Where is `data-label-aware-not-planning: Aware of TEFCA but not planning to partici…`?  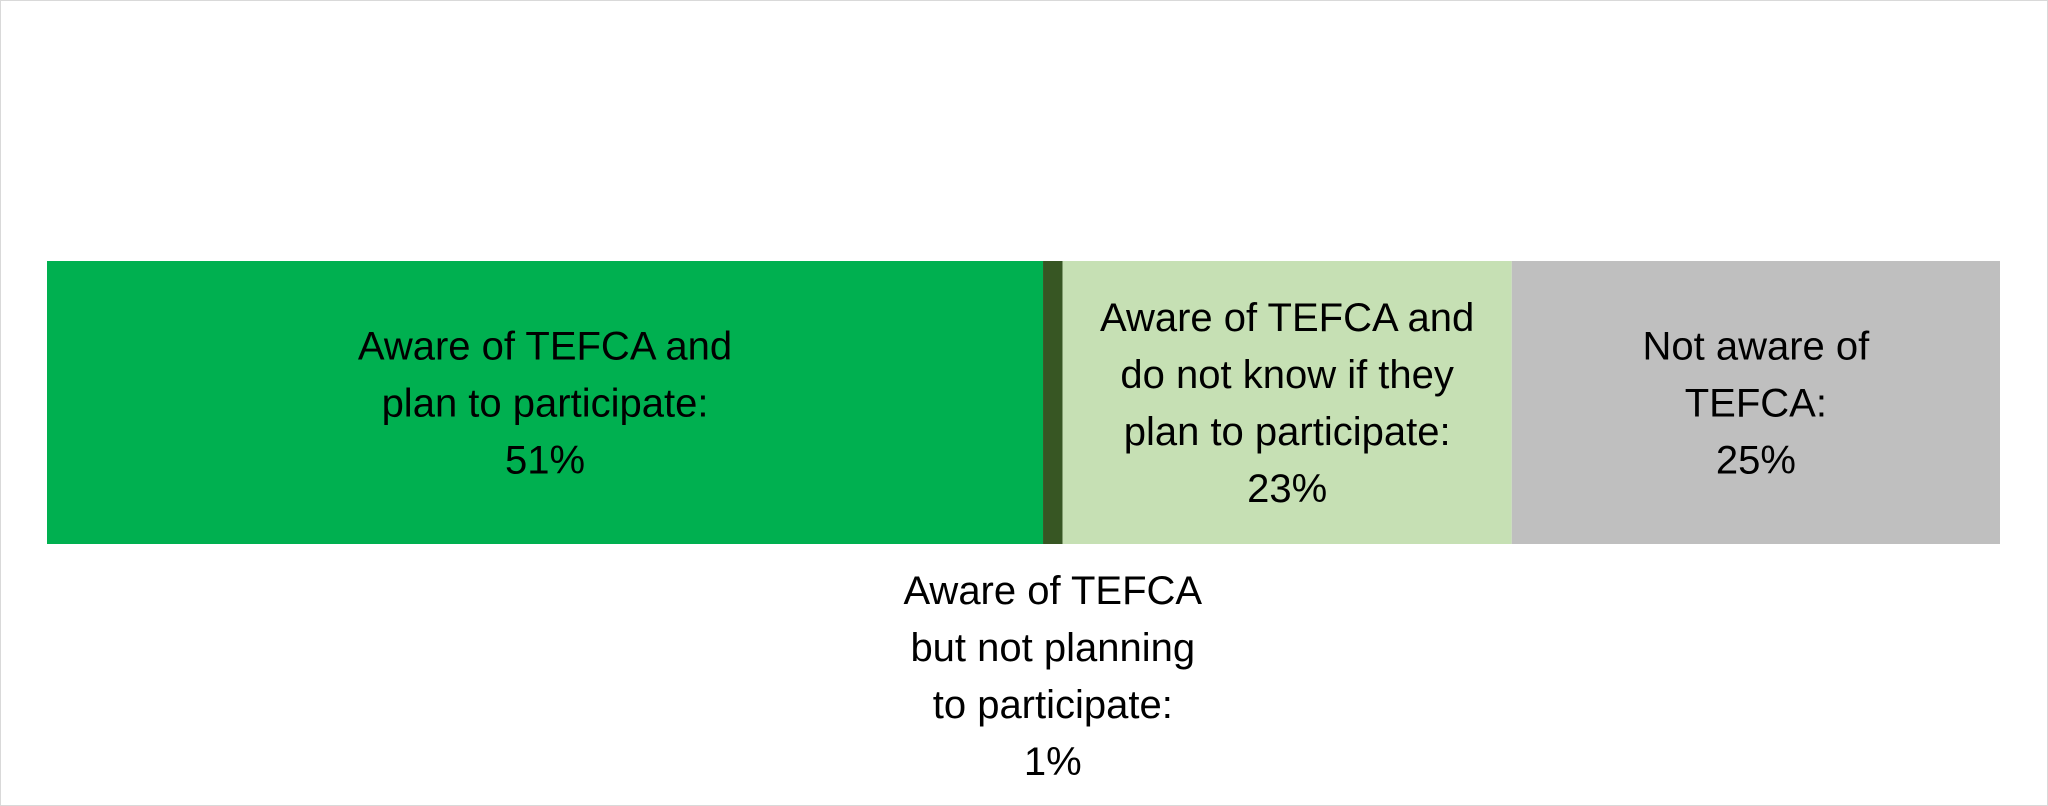
data-label-aware-not-planning: Aware of TEFCA but not planning to partici… is located at coordinates (1052, 676).